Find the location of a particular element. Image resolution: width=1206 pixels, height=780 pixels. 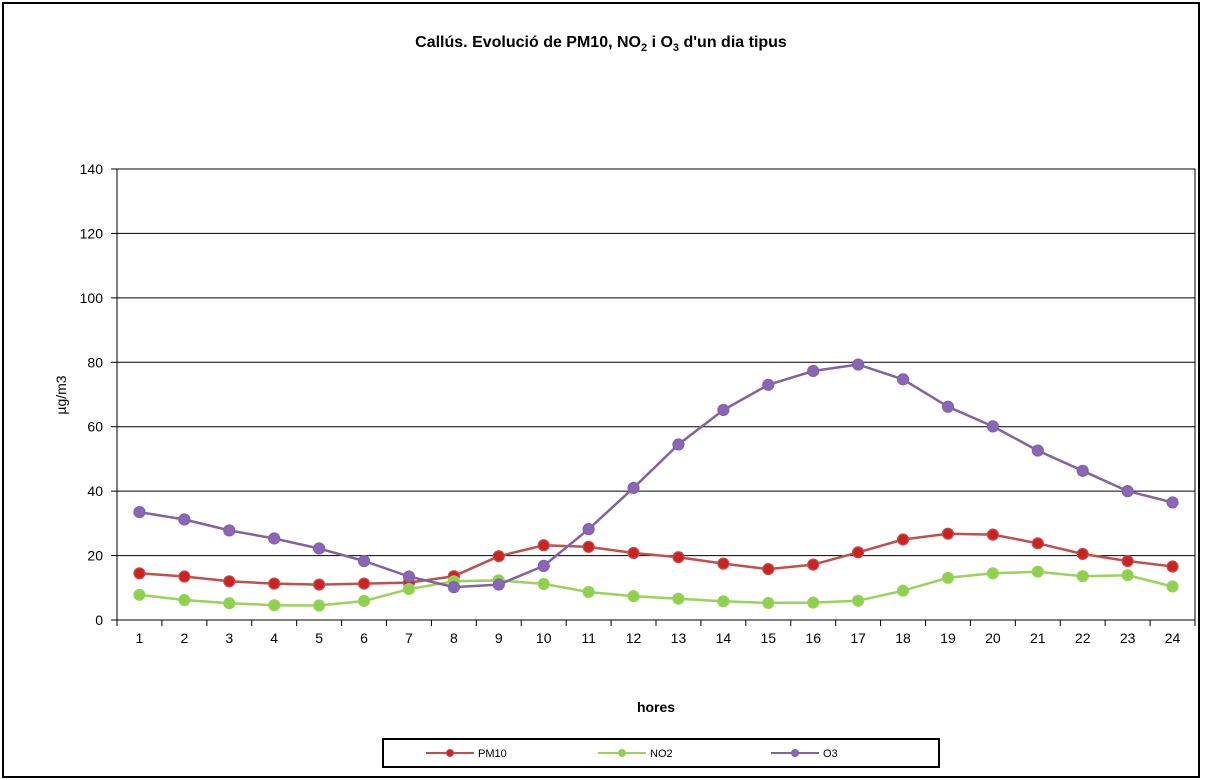

y-axis-title: µg/m3 is located at coordinates (61, 394).